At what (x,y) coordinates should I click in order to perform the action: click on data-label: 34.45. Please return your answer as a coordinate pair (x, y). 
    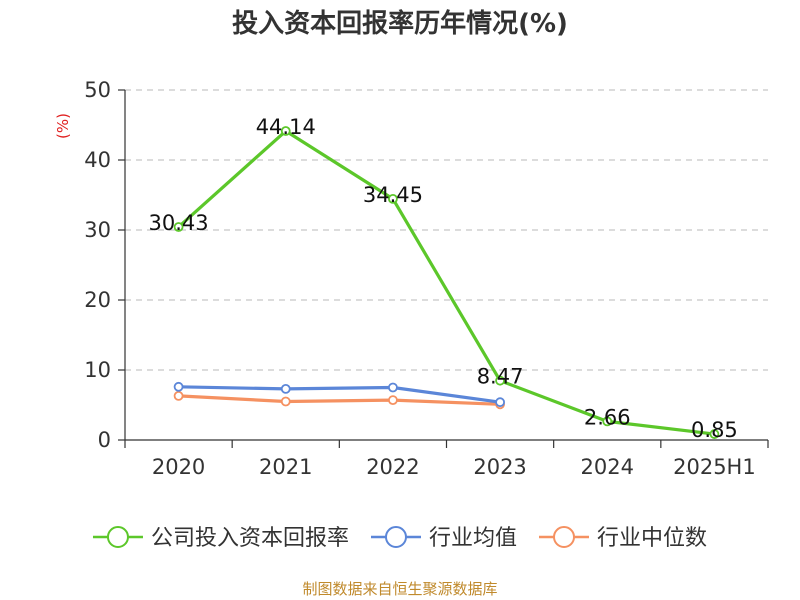
    Looking at the image, I should click on (393, 195).